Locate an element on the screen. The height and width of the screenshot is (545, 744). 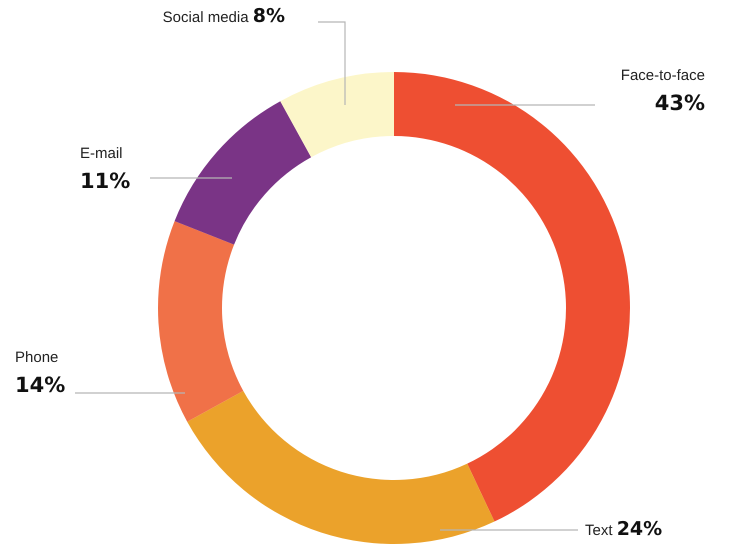
slice-label: Social media is located at coordinates (207, 17).